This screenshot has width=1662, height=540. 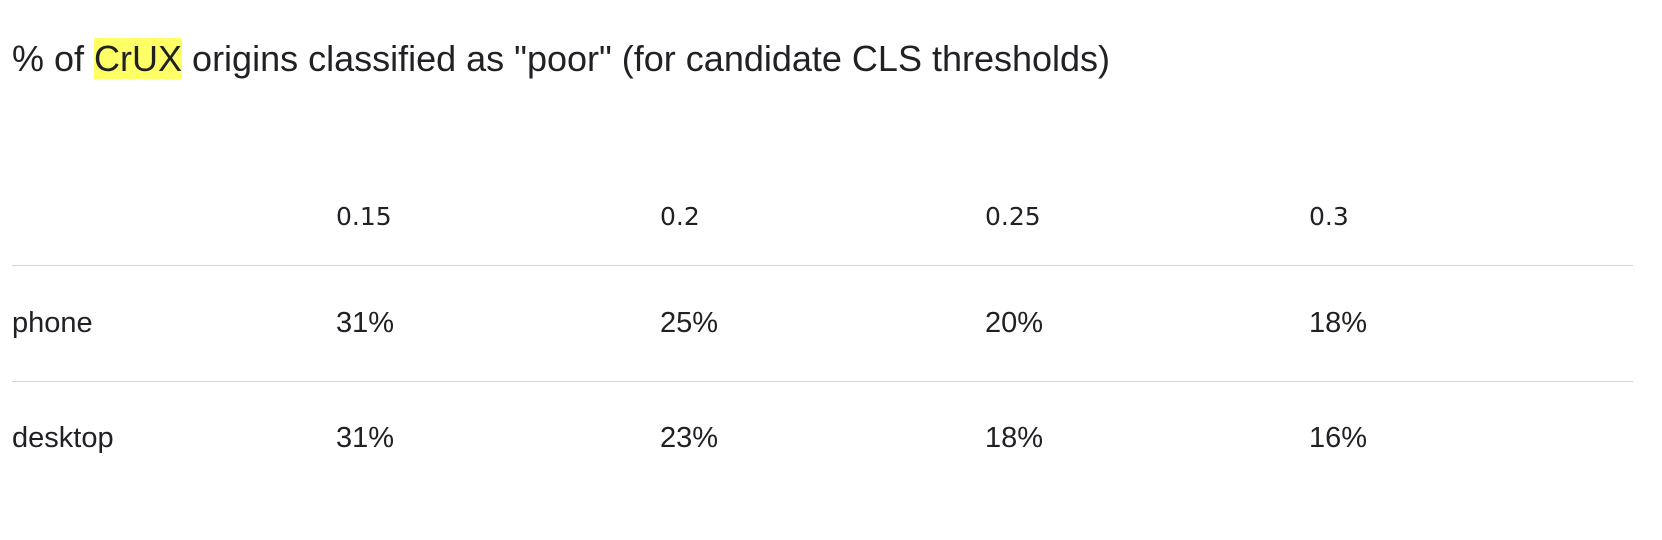 What do you see at coordinates (689, 438) in the screenshot?
I see `table-cell: 23%` at bounding box center [689, 438].